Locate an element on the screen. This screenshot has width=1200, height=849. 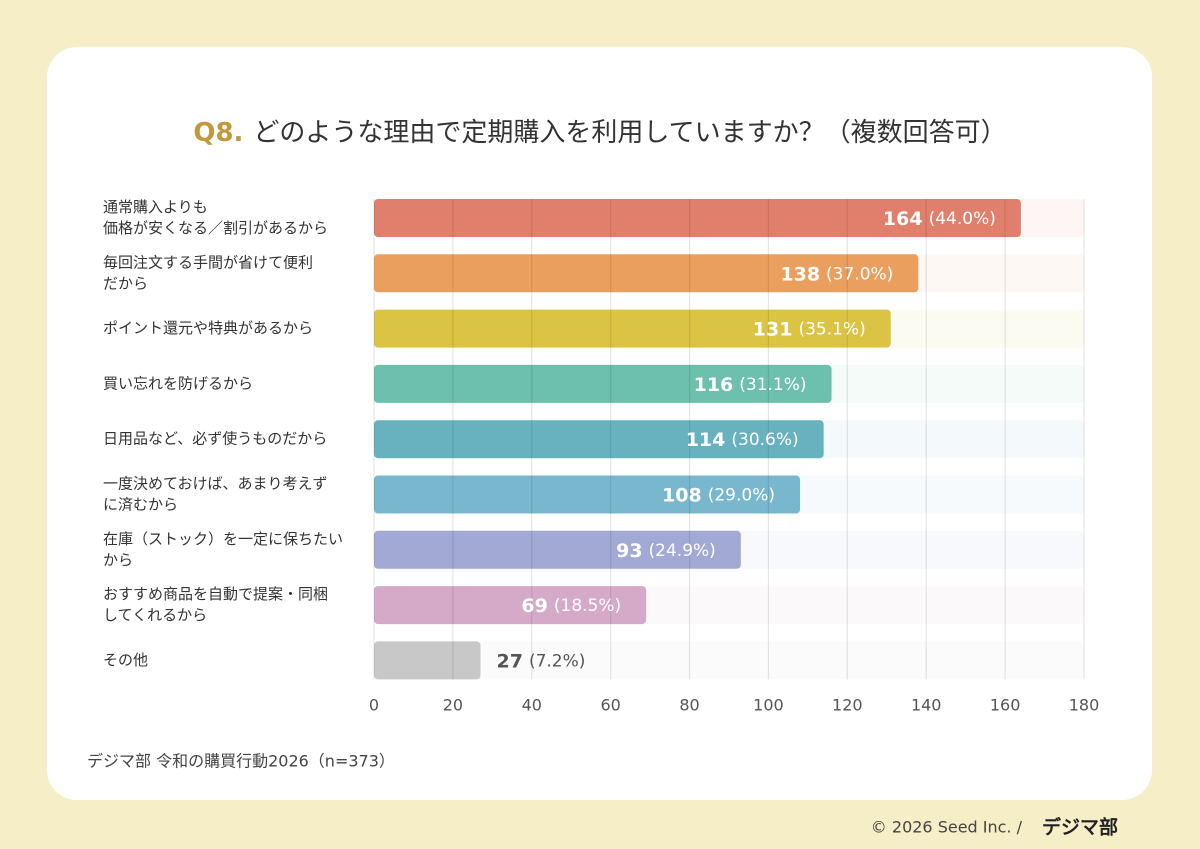
x-tick-label: 140 is located at coordinates (926, 705).